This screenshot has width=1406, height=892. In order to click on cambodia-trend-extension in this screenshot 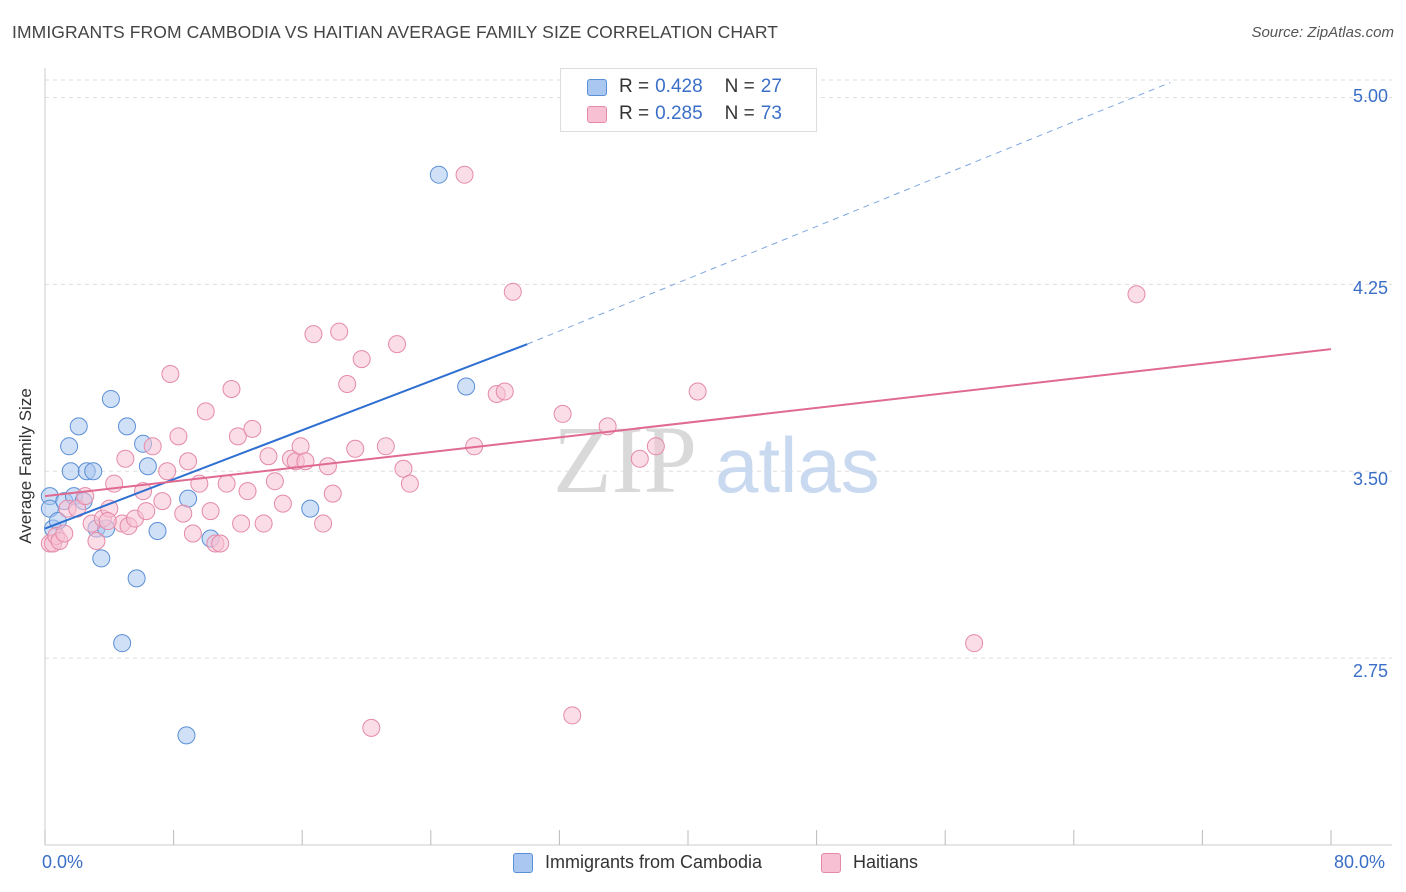, I will do `click(849, 213)`.